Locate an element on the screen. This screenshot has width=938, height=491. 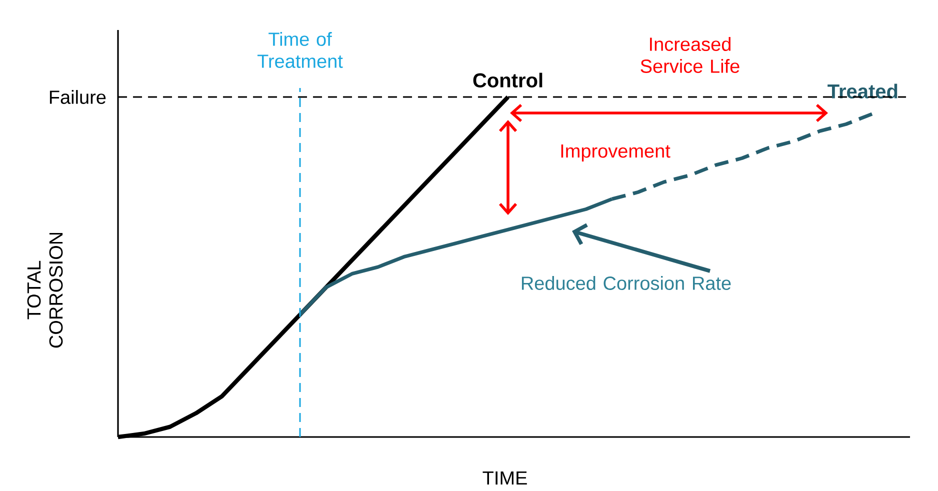
y-axis-title: TOTAL CORROSION is located at coordinates (45, 290).